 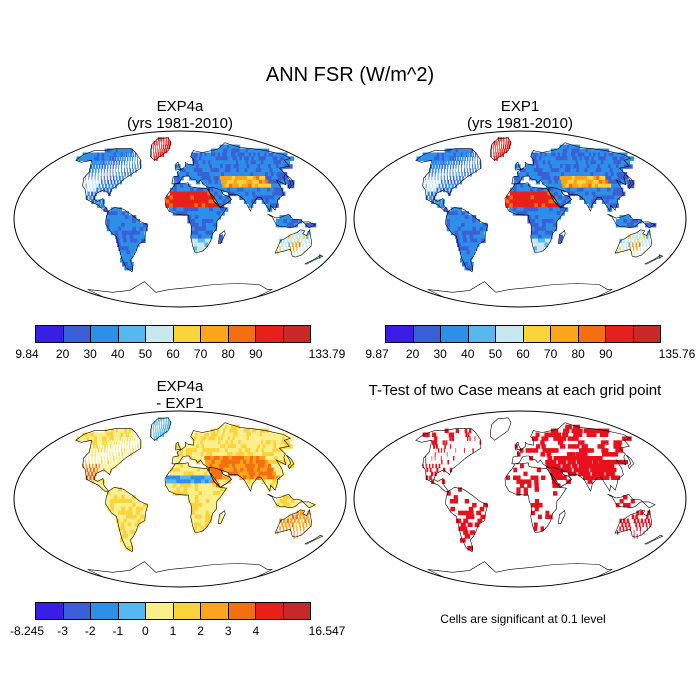 What do you see at coordinates (228, 631) in the screenshot?
I see `colorbar-difference-tick-label: 3` at bounding box center [228, 631].